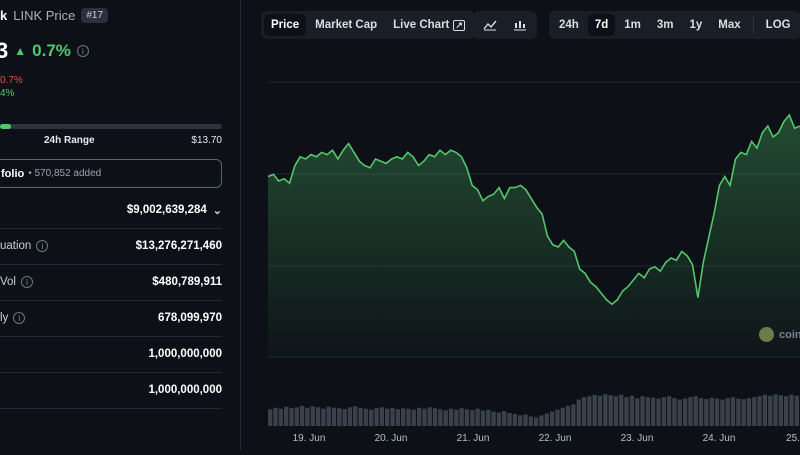  I want to click on x-tick-label: 21. Jun, so click(473, 438).